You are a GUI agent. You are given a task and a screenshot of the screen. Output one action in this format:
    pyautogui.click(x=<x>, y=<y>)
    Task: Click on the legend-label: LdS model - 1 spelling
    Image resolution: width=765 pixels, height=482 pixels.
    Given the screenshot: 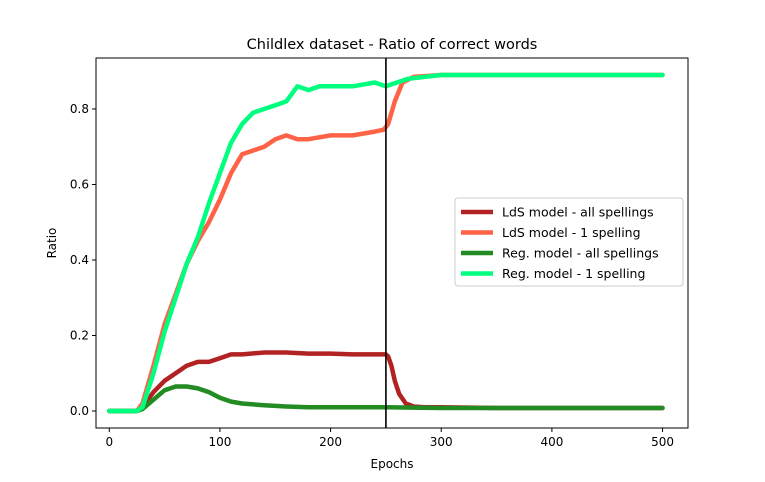 What is the action you would take?
    pyautogui.click(x=571, y=232)
    